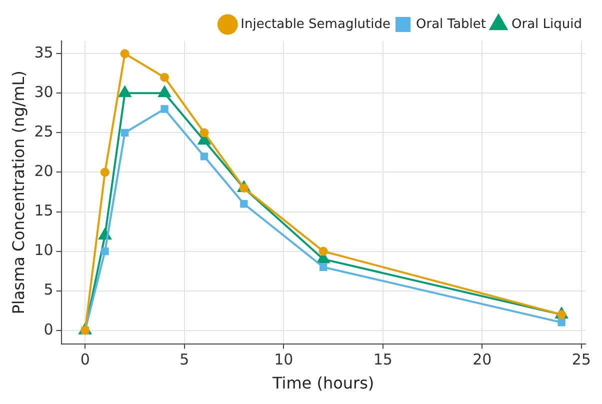 This screenshot has width=602, height=404. I want to click on y-tick-label: 0, so click(49, 329).